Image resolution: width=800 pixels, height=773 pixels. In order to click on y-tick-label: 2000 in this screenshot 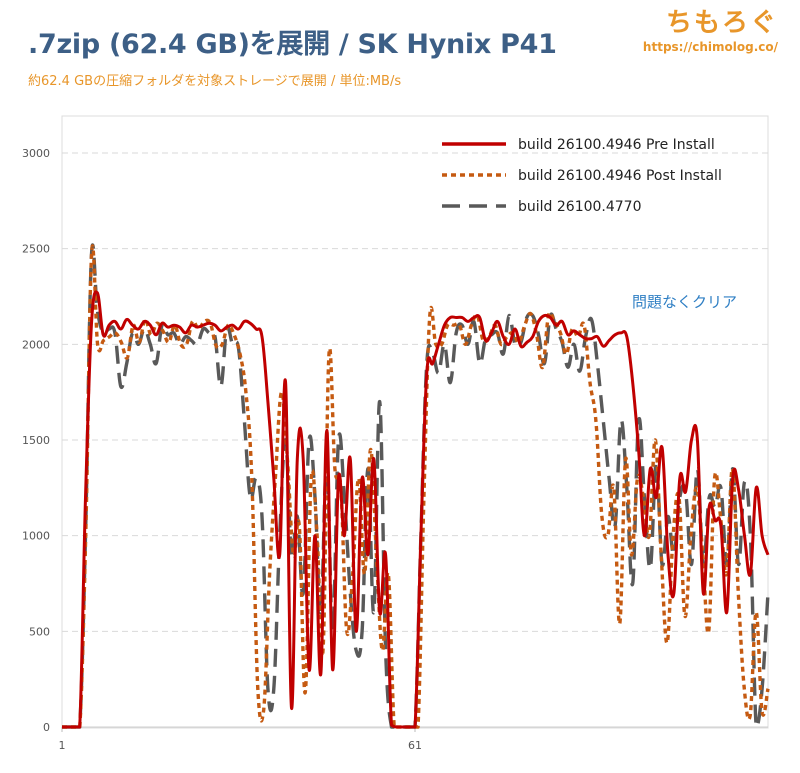, I will do `click(36, 344)`.